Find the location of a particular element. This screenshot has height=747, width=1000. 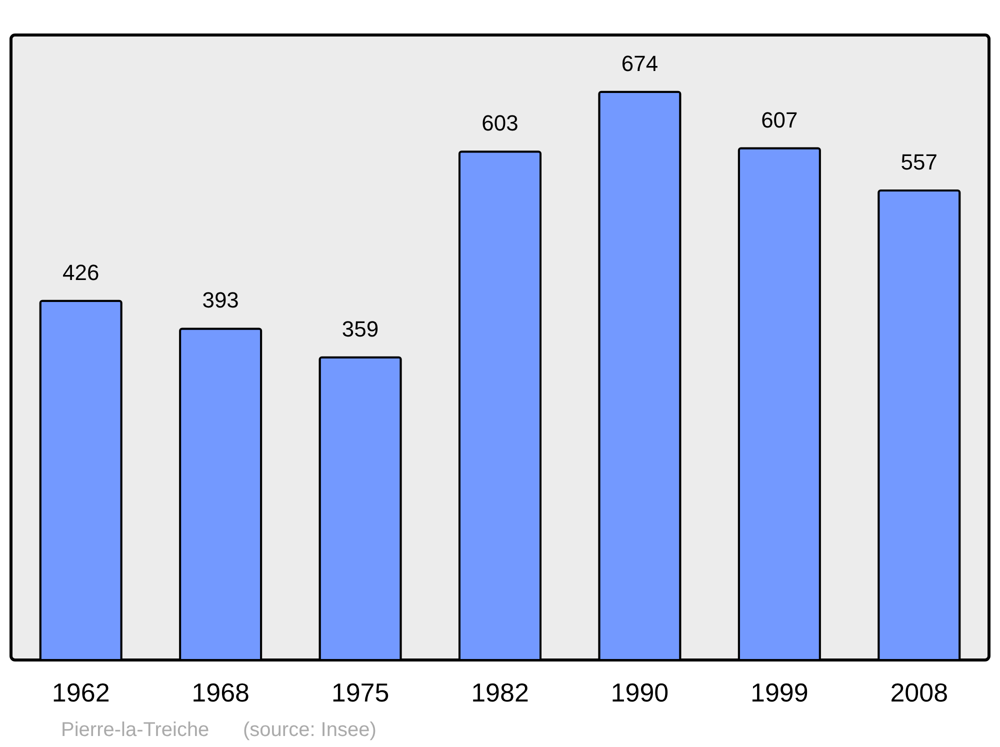

data-label: 359 is located at coordinates (360, 329).